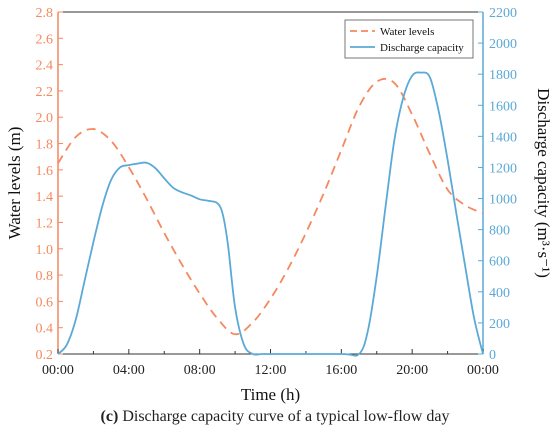  Describe the element at coordinates (499, 293) in the screenshot. I see `right-tick-label: 400` at that location.